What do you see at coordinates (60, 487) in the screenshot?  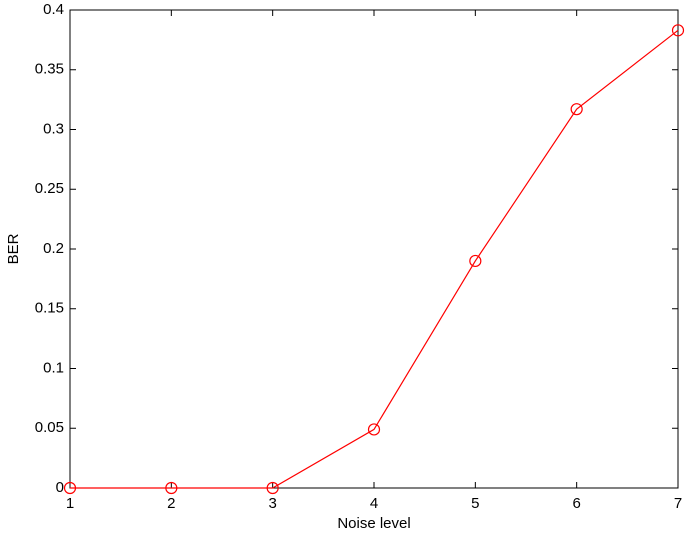 I see `y-tick-label: 0` at bounding box center [60, 487].